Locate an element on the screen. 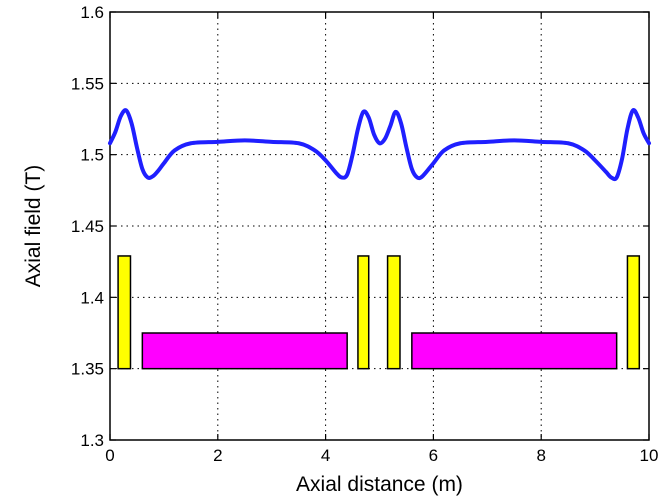 The width and height of the screenshot is (663, 501). x-tick-label: 8 is located at coordinates (540, 455).